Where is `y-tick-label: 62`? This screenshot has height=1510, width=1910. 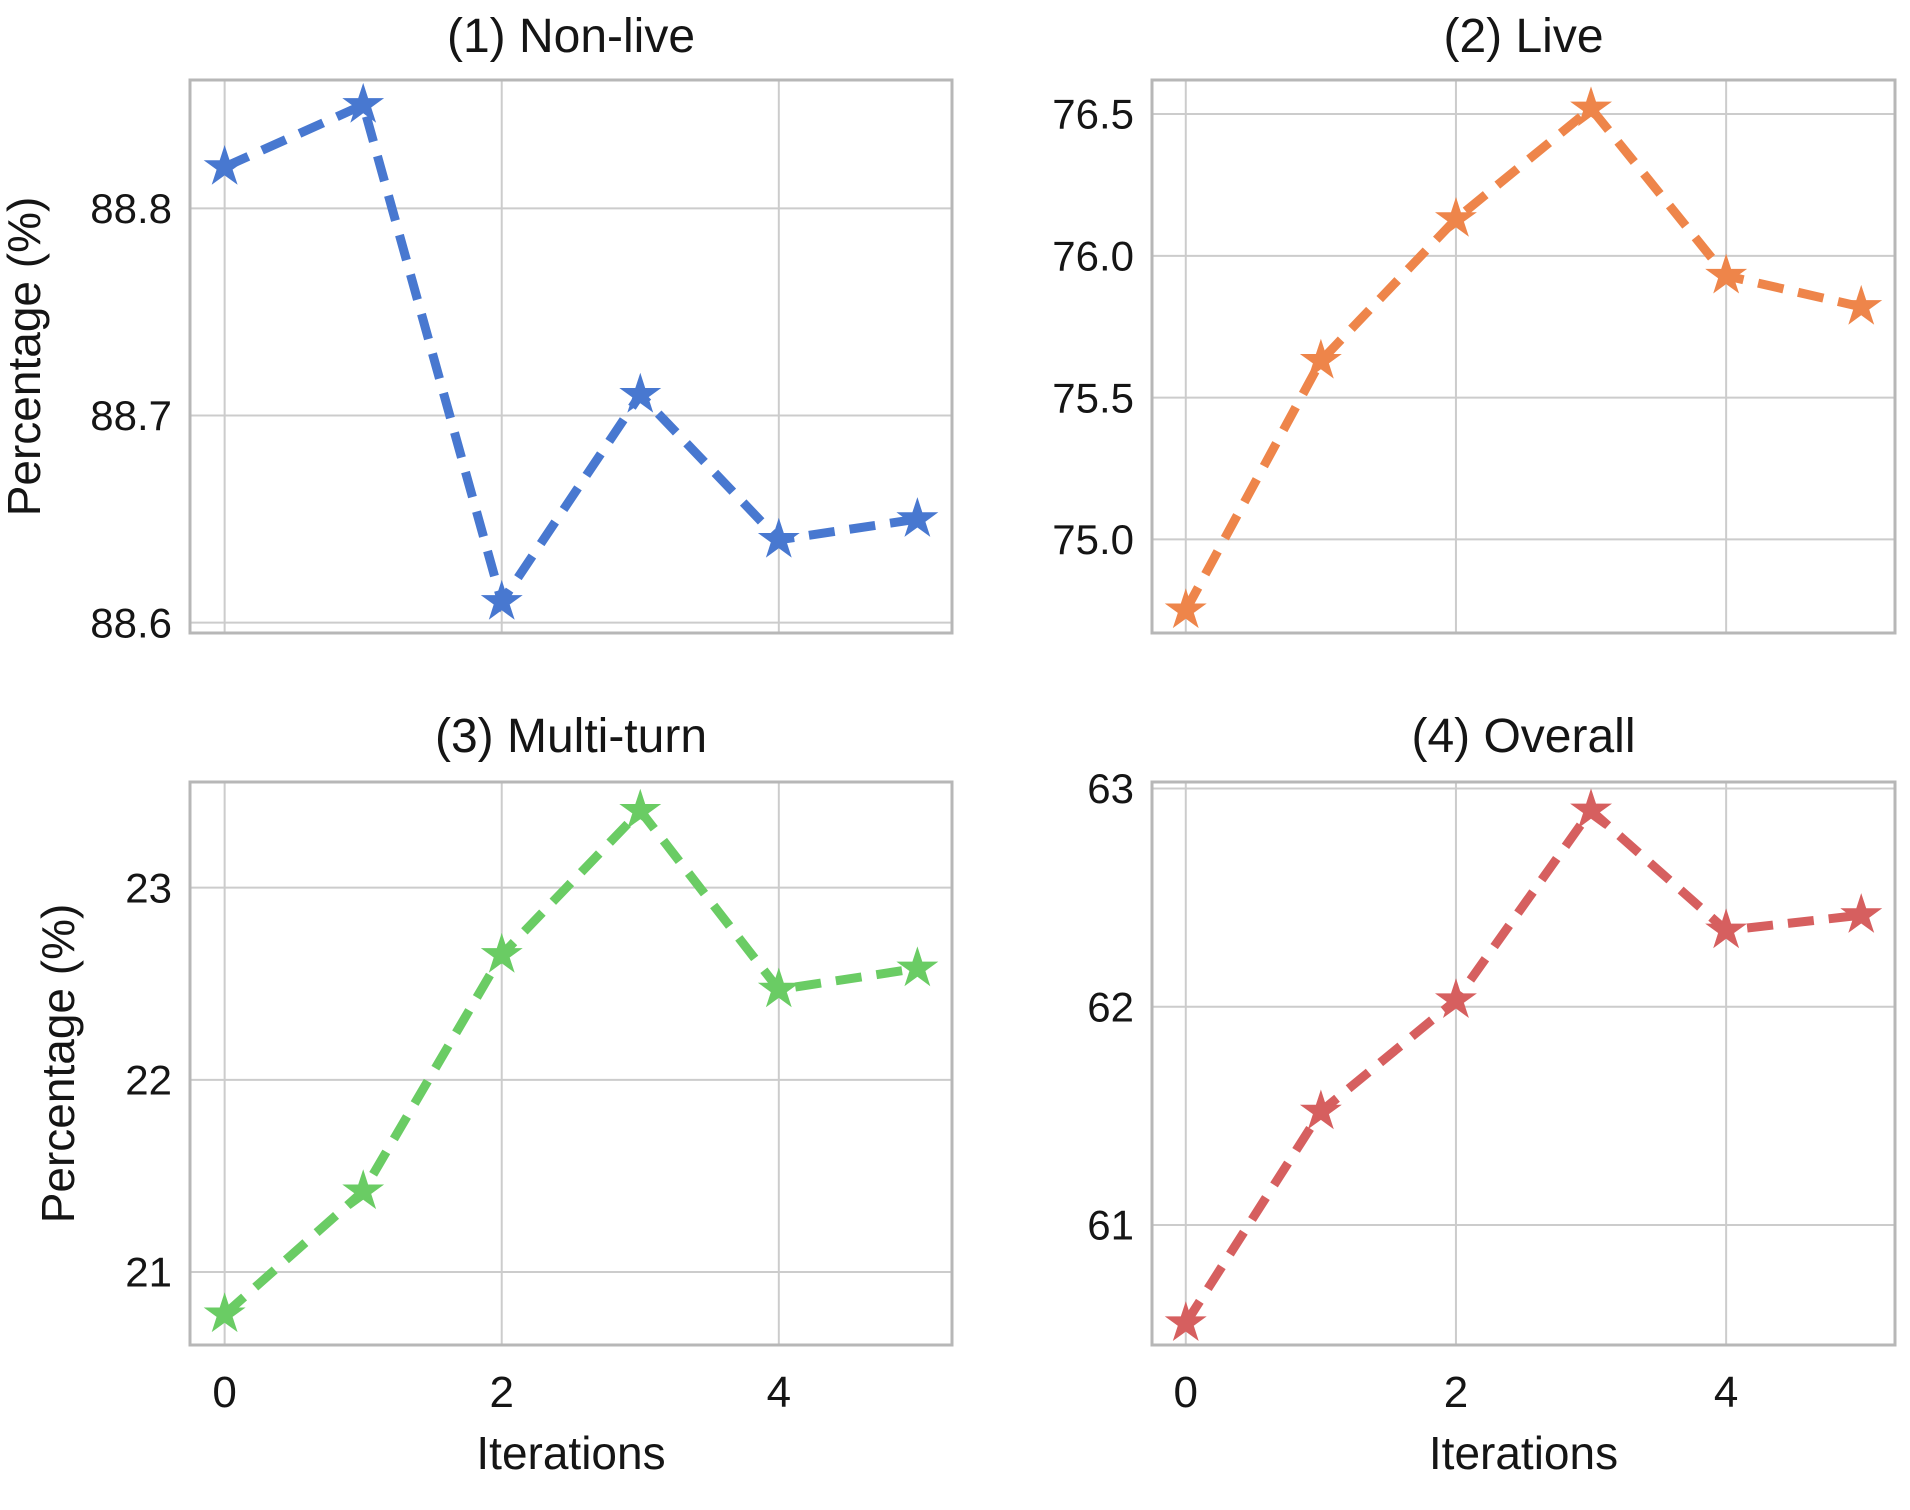
y-tick-label: 62 is located at coordinates (1110, 1006).